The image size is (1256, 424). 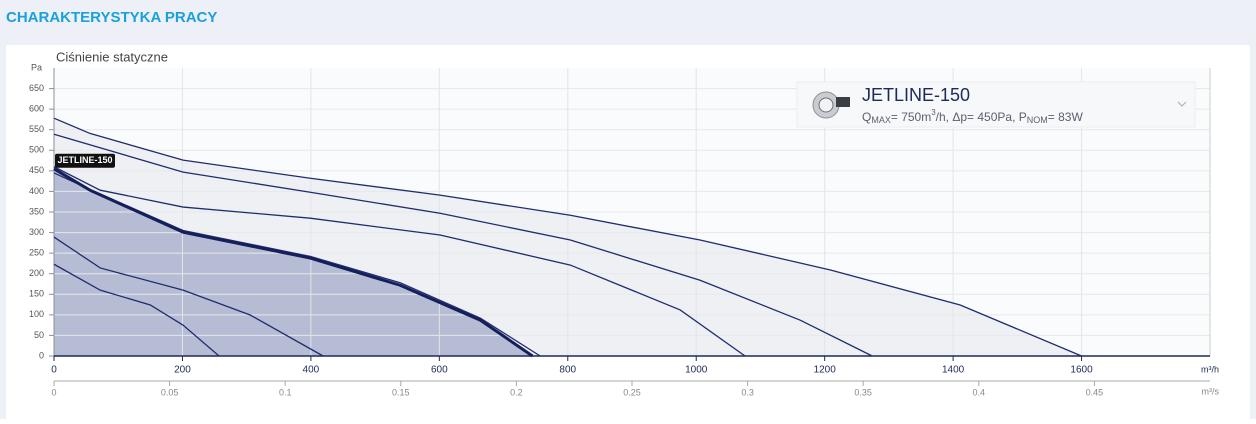 I want to click on x2-tick-label: 0.2, so click(x=516, y=392).